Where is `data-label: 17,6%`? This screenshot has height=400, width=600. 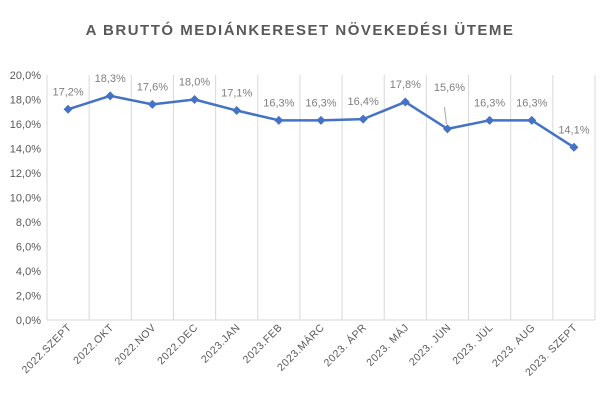 data-label: 17,6% is located at coordinates (152, 87).